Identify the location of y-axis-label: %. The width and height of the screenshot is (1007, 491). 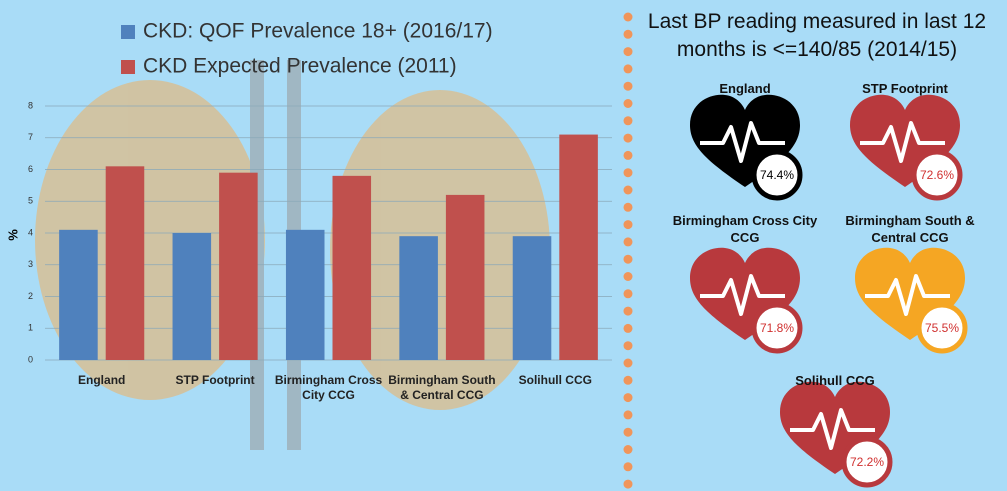
(12, 235).